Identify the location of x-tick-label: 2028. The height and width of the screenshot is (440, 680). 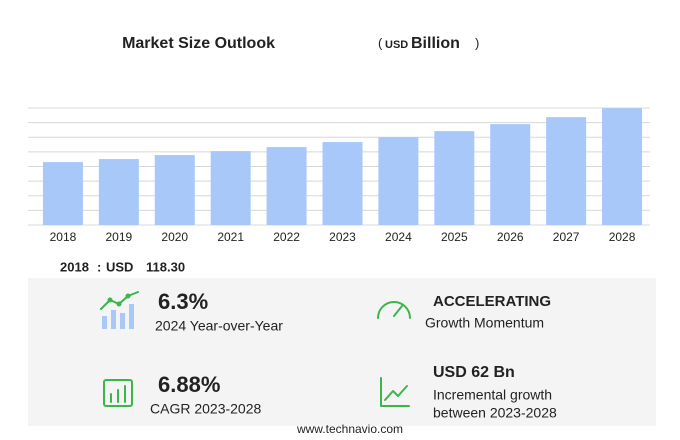
(622, 237).